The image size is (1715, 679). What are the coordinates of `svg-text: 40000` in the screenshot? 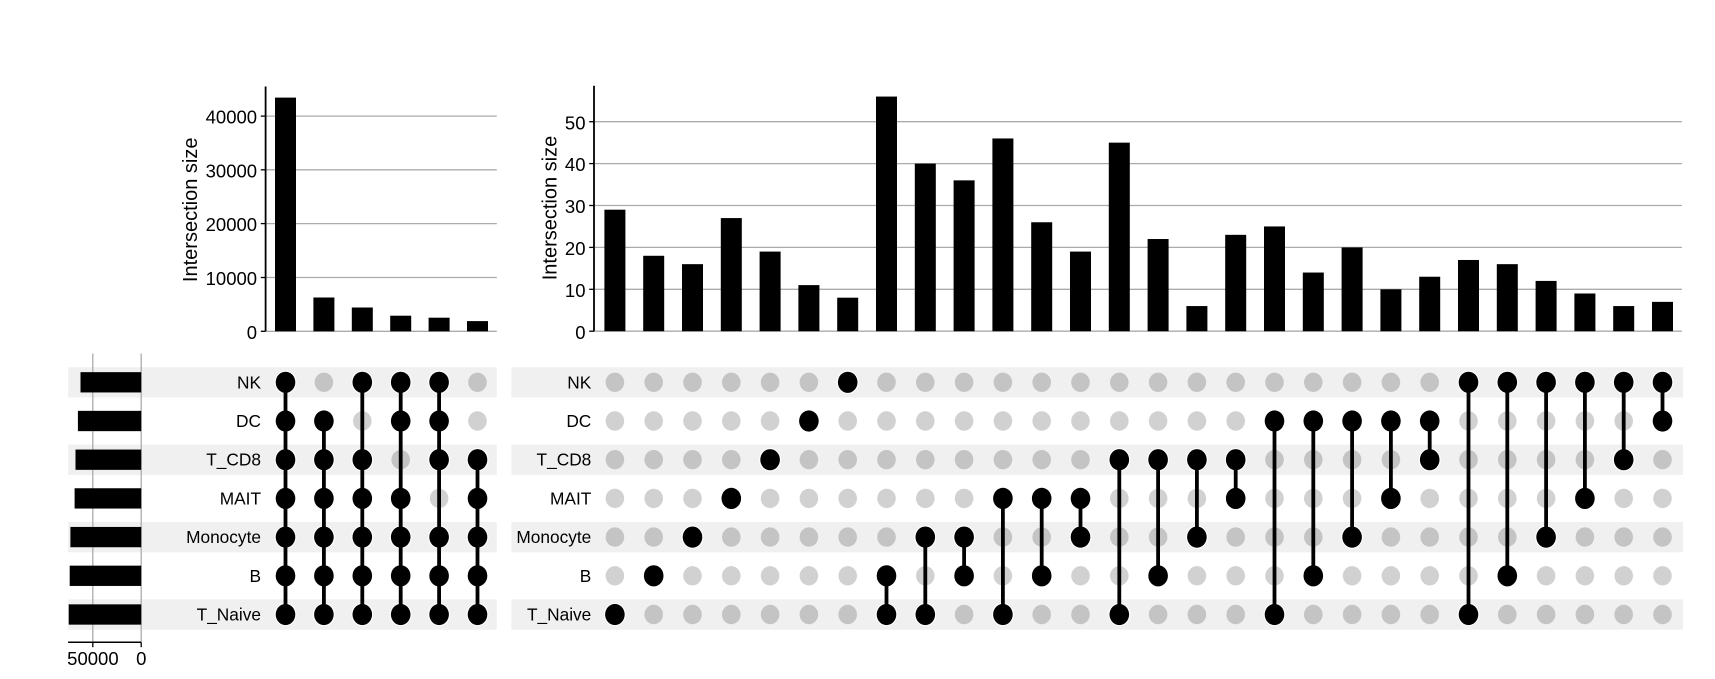 It's located at (231, 117).